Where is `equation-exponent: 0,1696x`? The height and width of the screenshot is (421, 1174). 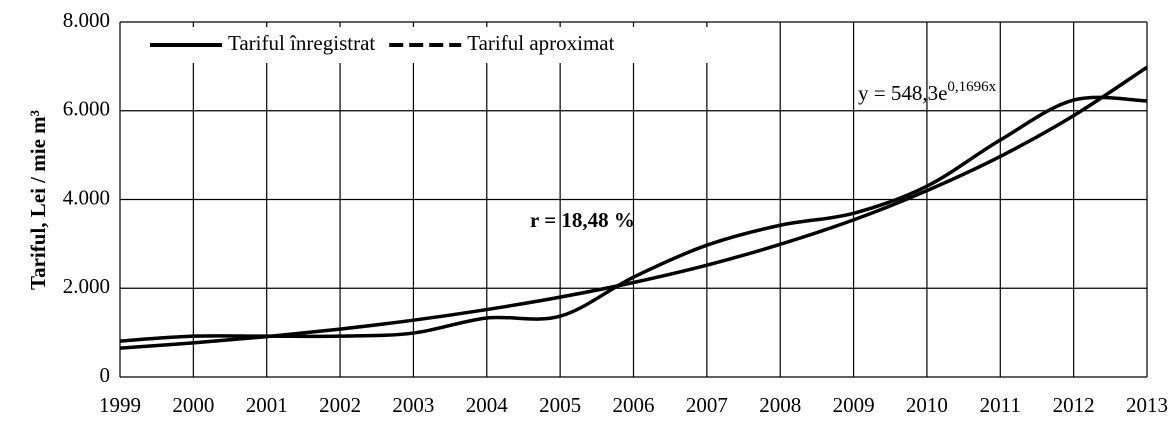
equation-exponent: 0,1696x is located at coordinates (971, 87).